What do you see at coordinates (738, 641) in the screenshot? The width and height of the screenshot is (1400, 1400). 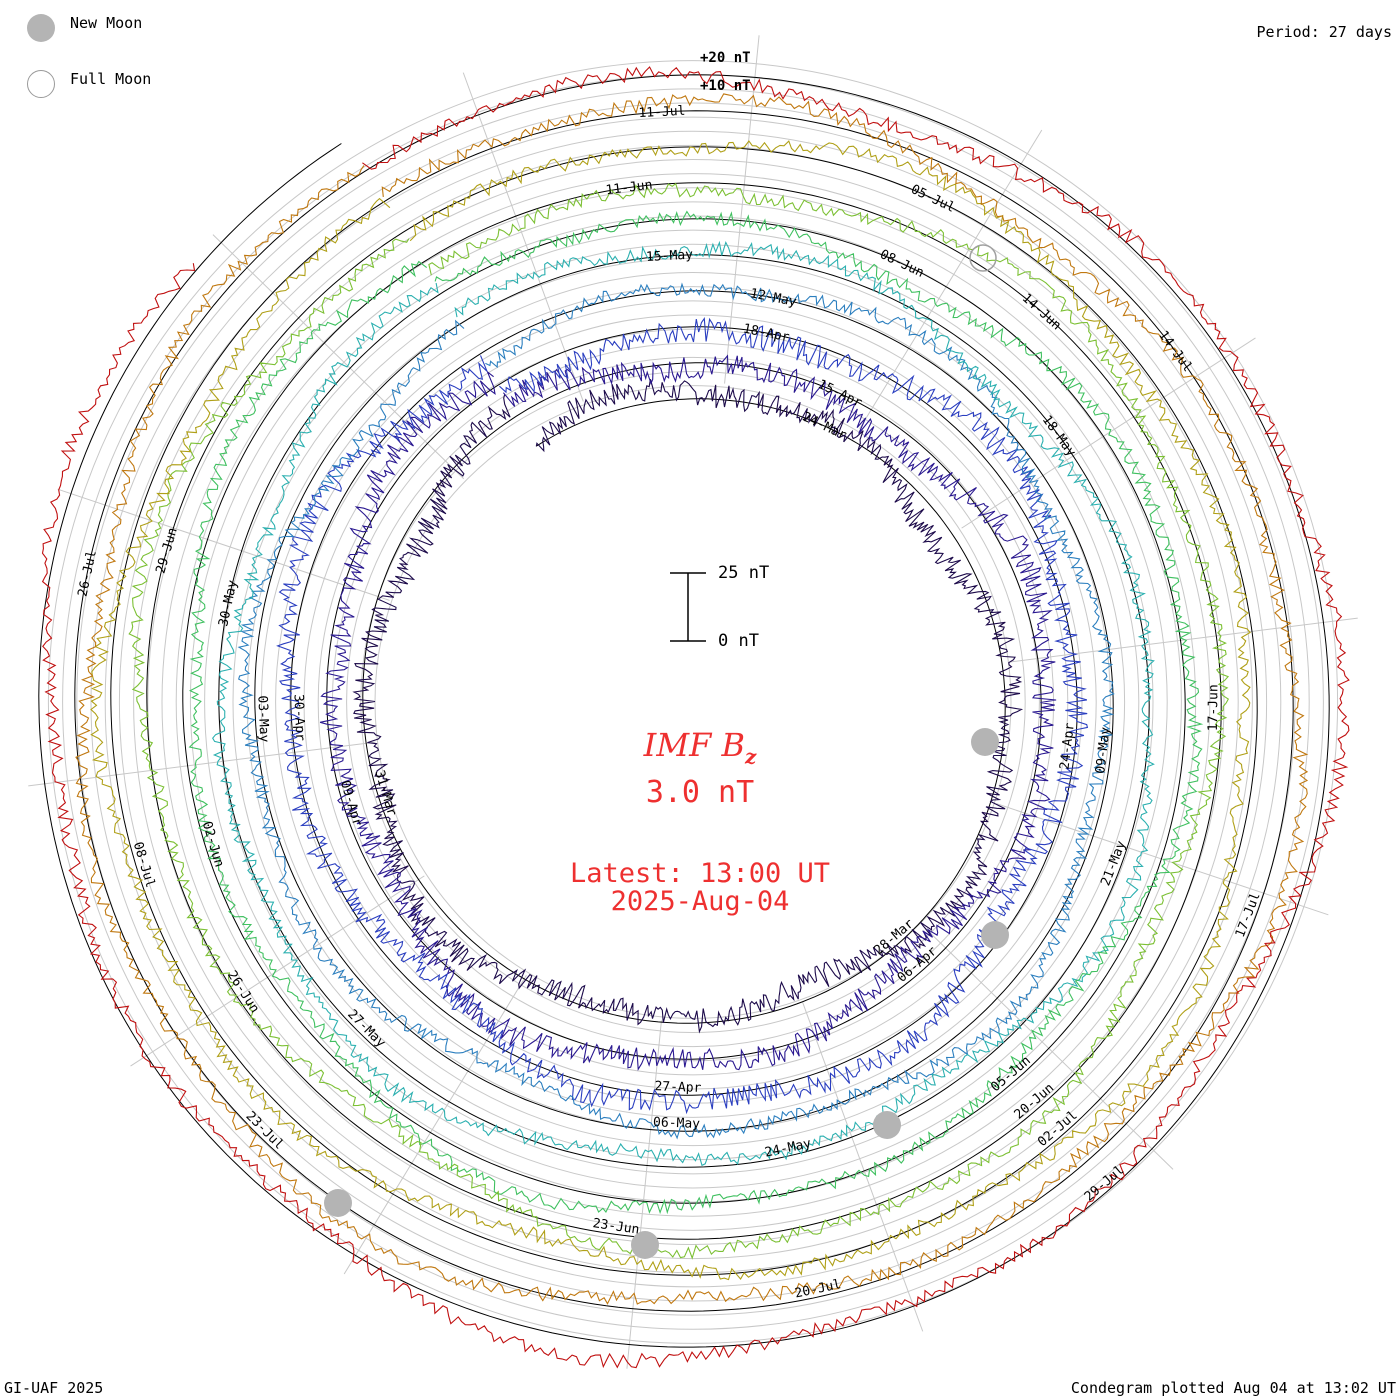 I see `scale-bottom-label: 0 nT` at bounding box center [738, 641].